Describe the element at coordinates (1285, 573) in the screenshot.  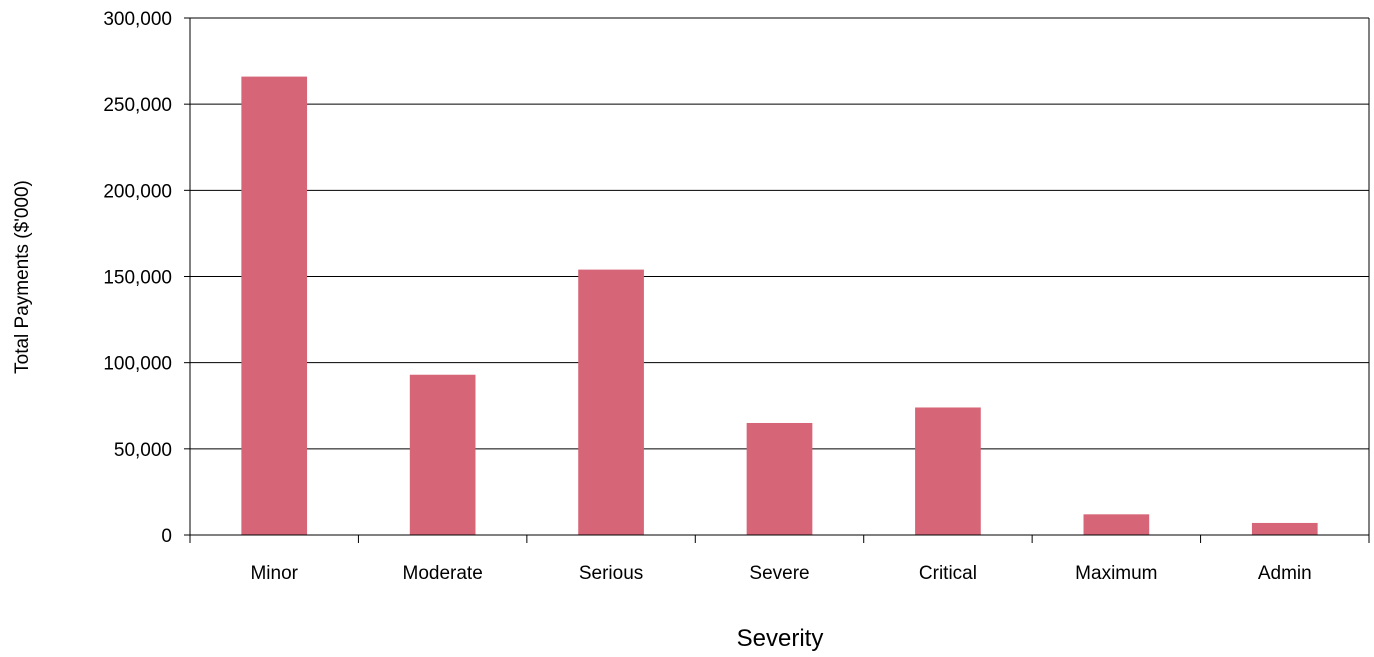
I see `x-tick-label: Admin` at that location.